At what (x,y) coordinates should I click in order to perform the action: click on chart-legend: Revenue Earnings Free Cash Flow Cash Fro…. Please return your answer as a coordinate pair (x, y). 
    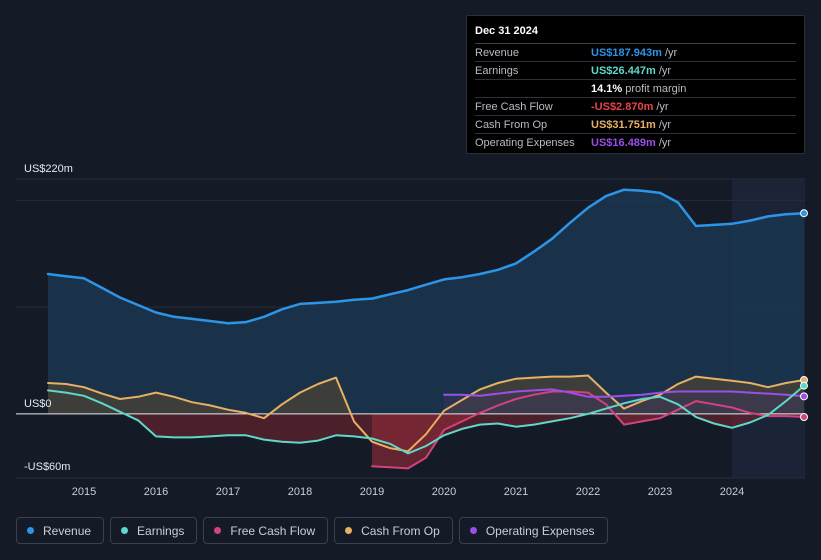
    Looking at the image, I should click on (312, 530).